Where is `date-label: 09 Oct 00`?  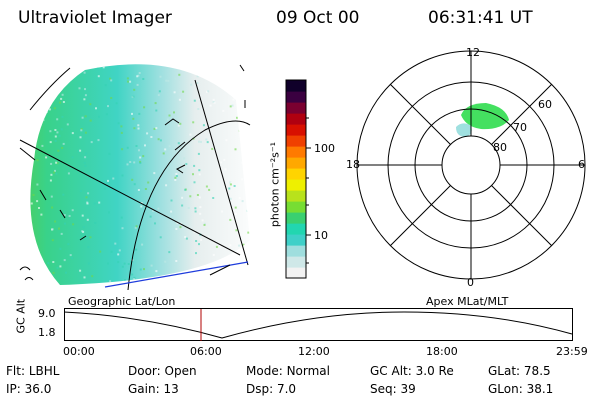
date-label: 09 Oct 00 is located at coordinates (318, 18).